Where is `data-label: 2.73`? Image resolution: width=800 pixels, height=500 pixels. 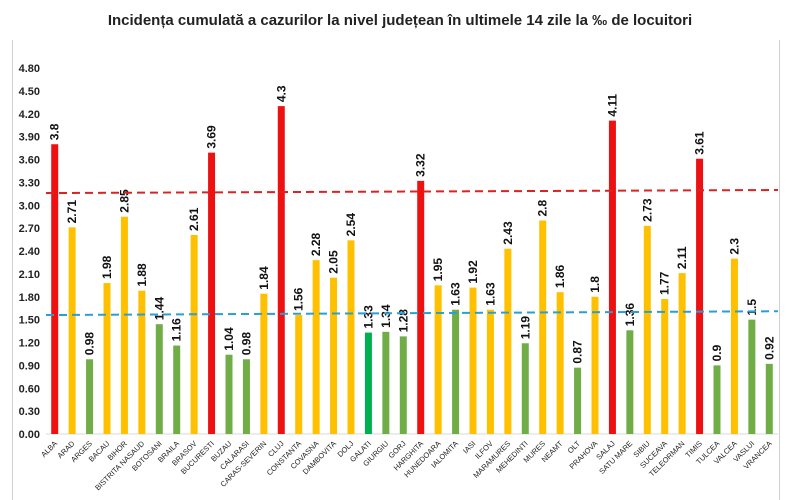 data-label: 2.73 is located at coordinates (647, 210).